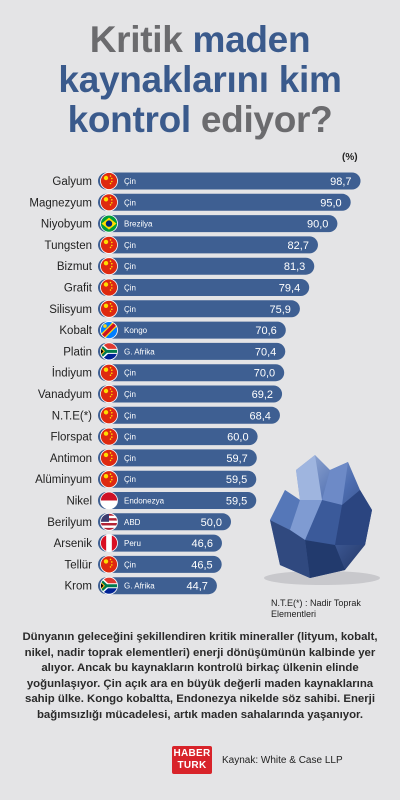 The height and width of the screenshot is (800, 400). What do you see at coordinates (262, 395) in the screenshot?
I see `value-label: 69,2` at bounding box center [262, 395].